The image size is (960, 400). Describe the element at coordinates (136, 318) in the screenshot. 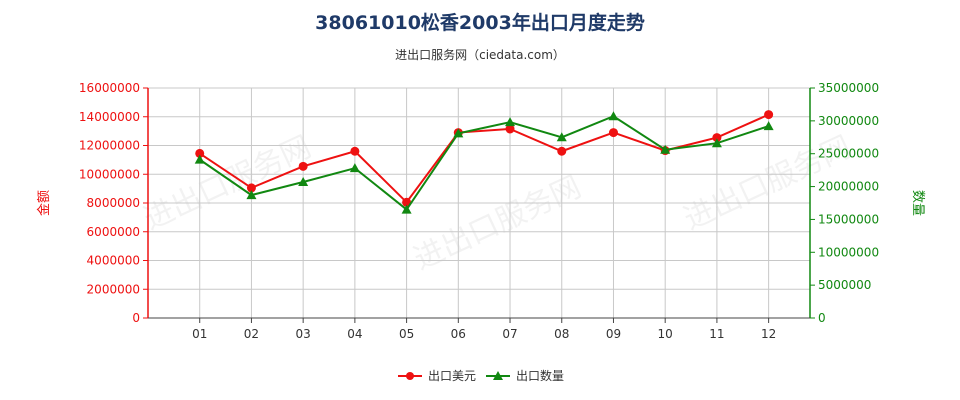

I see `left-tick-label: 0` at that location.